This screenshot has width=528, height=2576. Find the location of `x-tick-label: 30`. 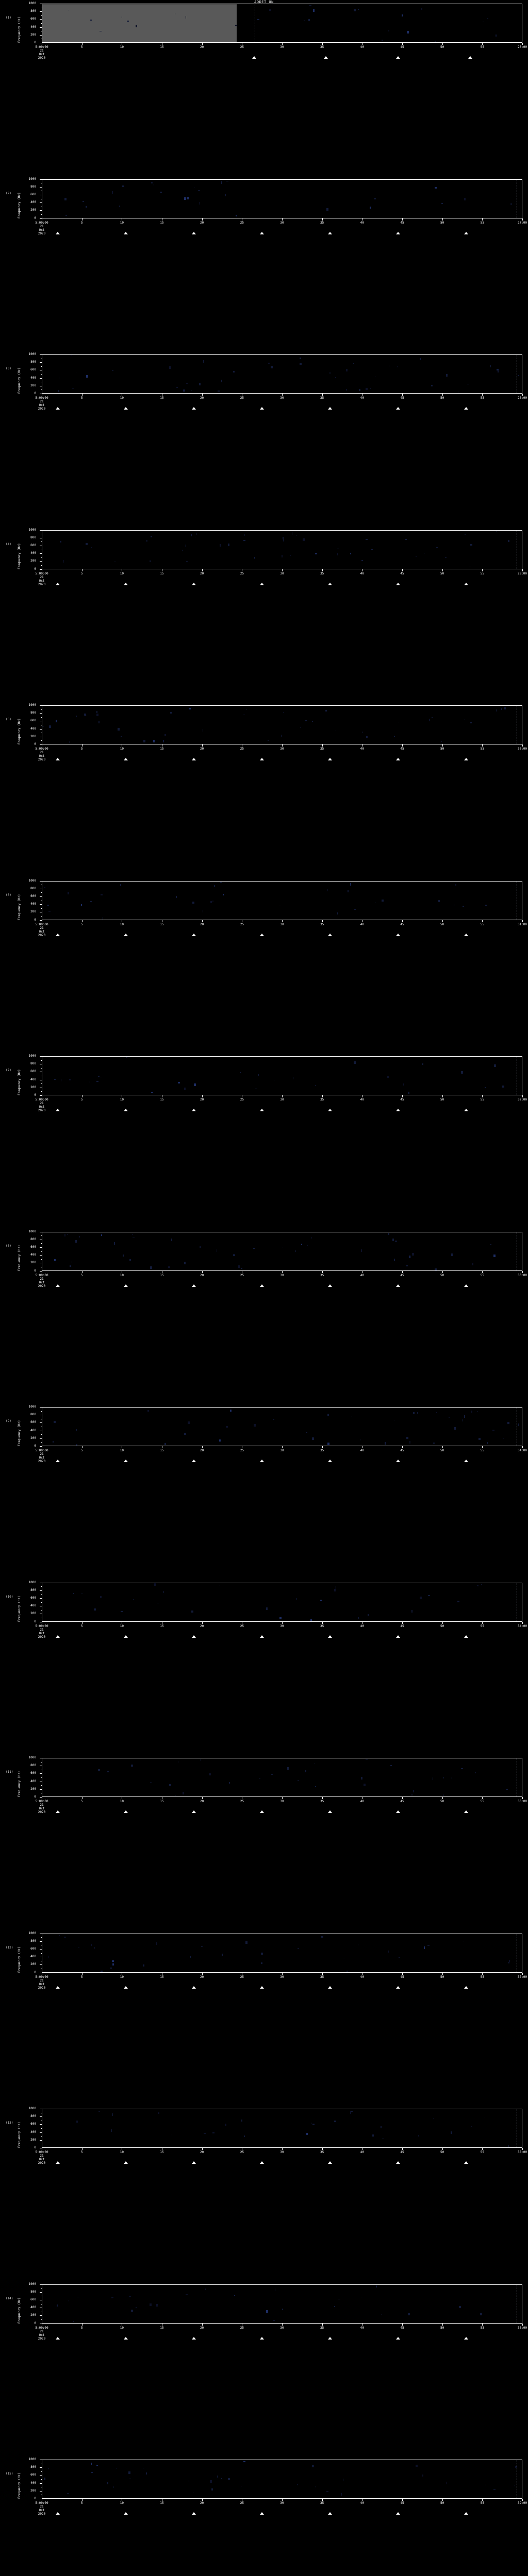

x-tick-label: 30 is located at coordinates (282, 398).